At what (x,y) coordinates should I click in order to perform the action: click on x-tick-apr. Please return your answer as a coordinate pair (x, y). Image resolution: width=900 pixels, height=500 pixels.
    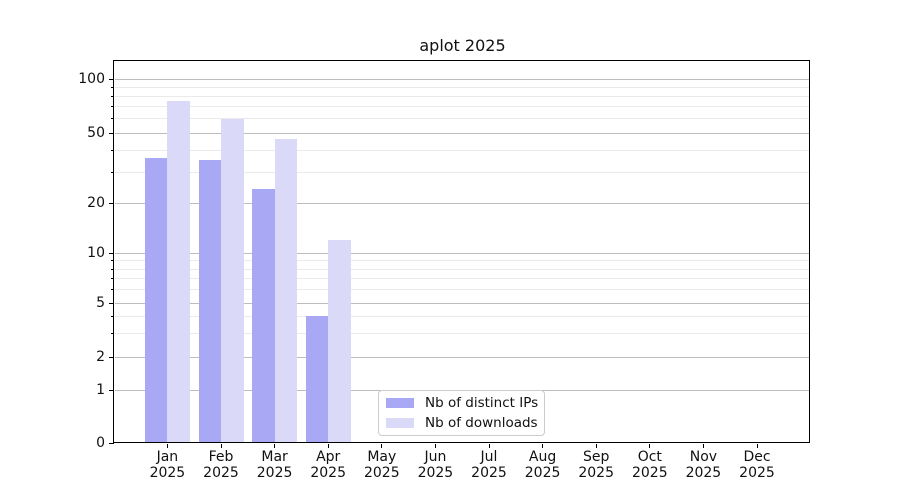
    Looking at the image, I should click on (328, 446).